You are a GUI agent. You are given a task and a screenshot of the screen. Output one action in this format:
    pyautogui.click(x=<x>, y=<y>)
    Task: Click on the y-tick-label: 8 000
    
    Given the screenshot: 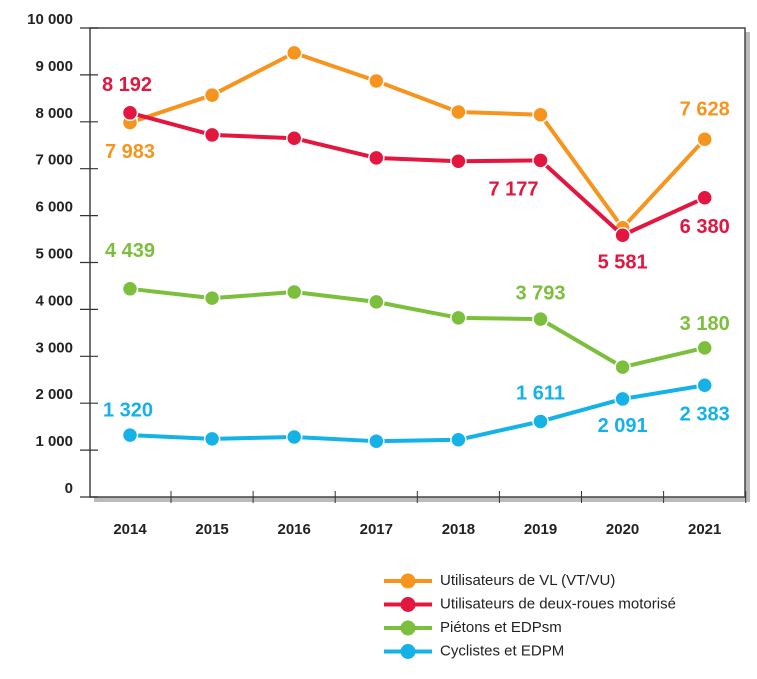 What is the action you would take?
    pyautogui.click(x=54, y=113)
    